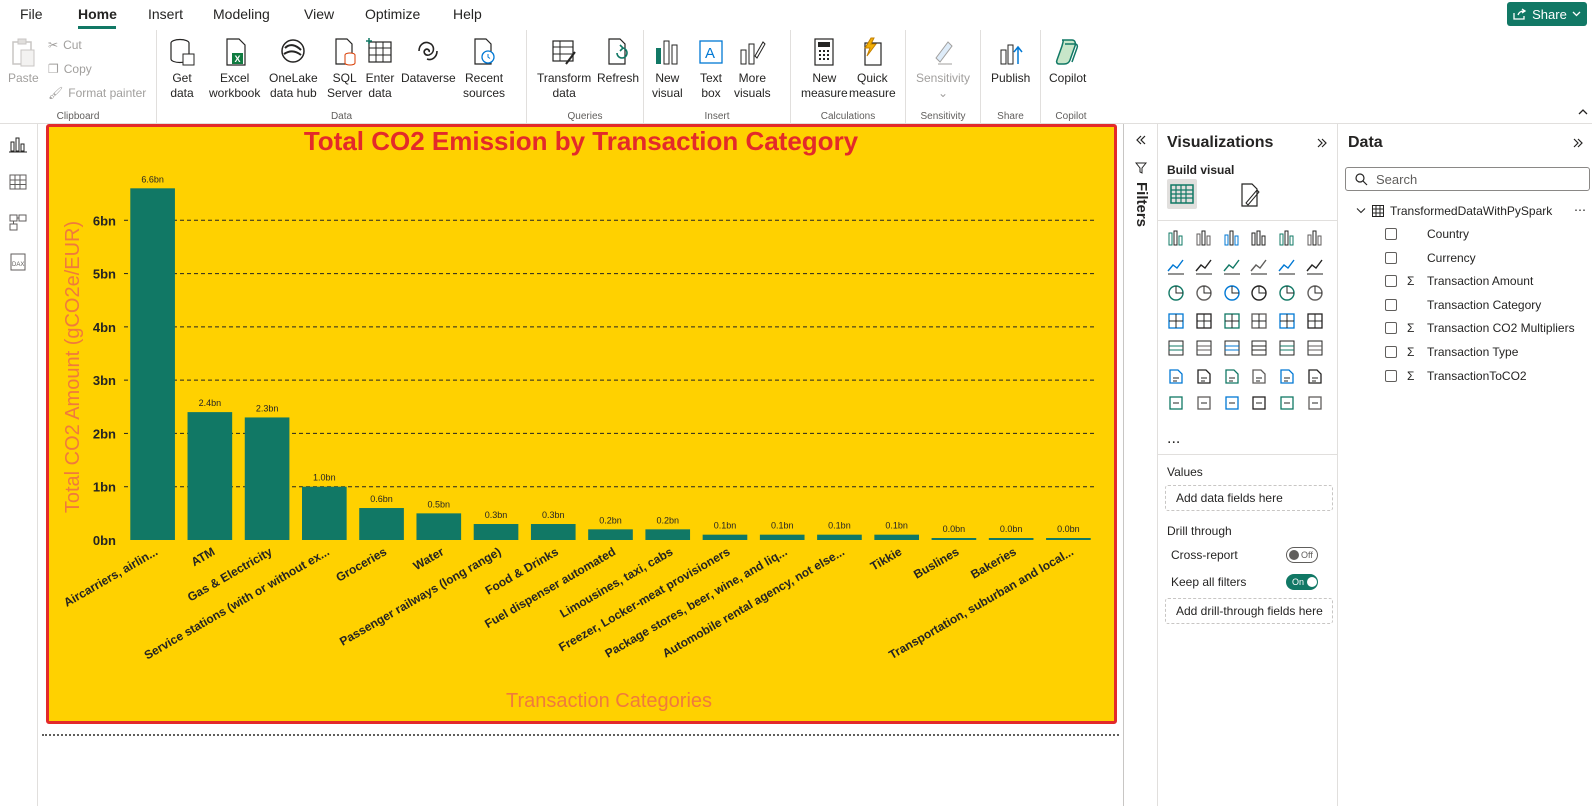 This screenshot has width=1592, height=806. Describe the element at coordinates (97, 14) in the screenshot. I see `menu-home: Home` at that location.